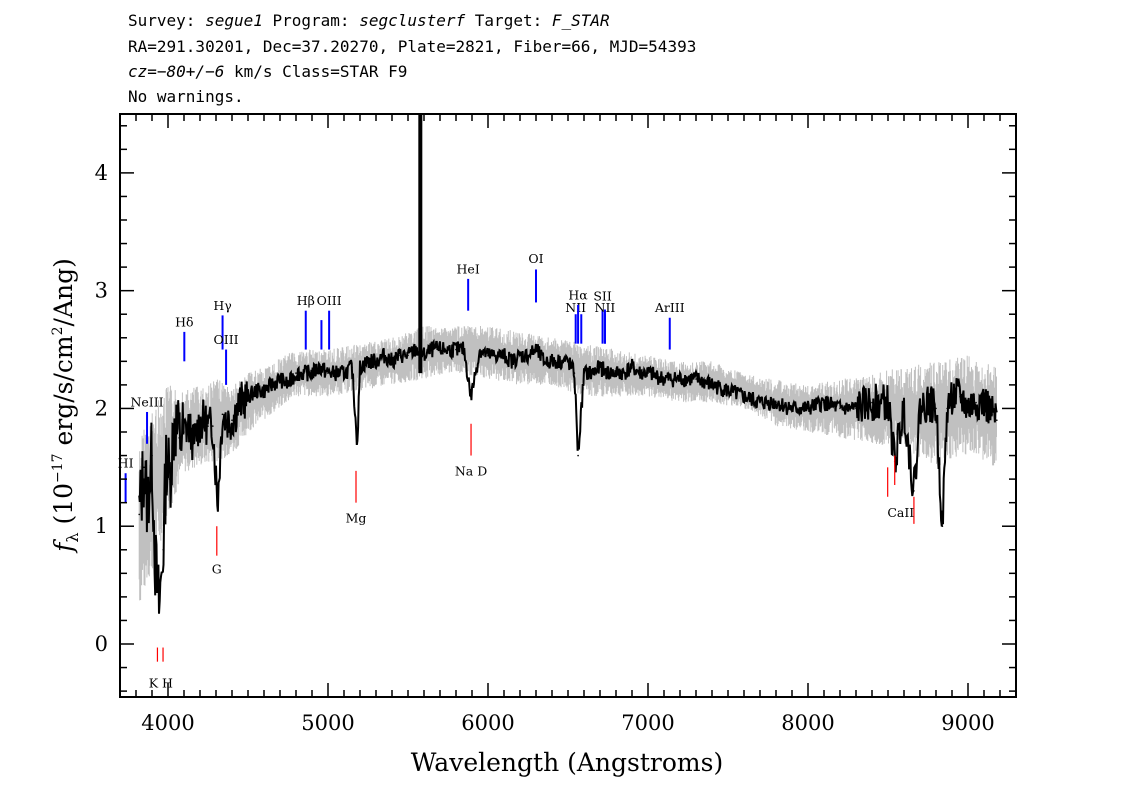 Image resolution: width=1134 pixels, height=810 pixels. What do you see at coordinates (967, 723) in the screenshot?
I see `x-tick-label: 9000` at bounding box center [967, 723].